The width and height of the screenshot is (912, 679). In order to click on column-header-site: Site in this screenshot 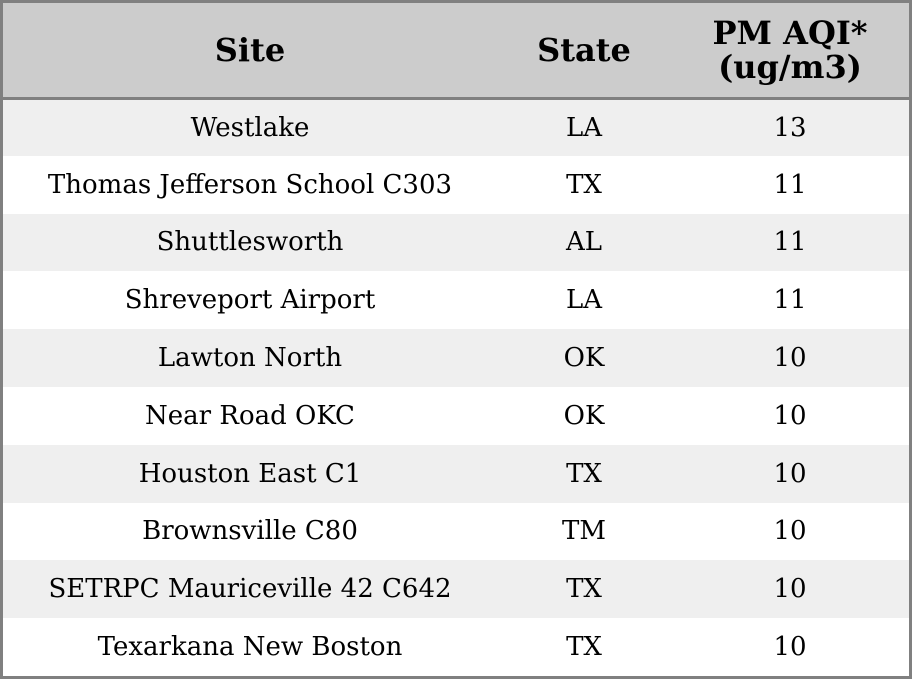, I will do `click(250, 51)`.